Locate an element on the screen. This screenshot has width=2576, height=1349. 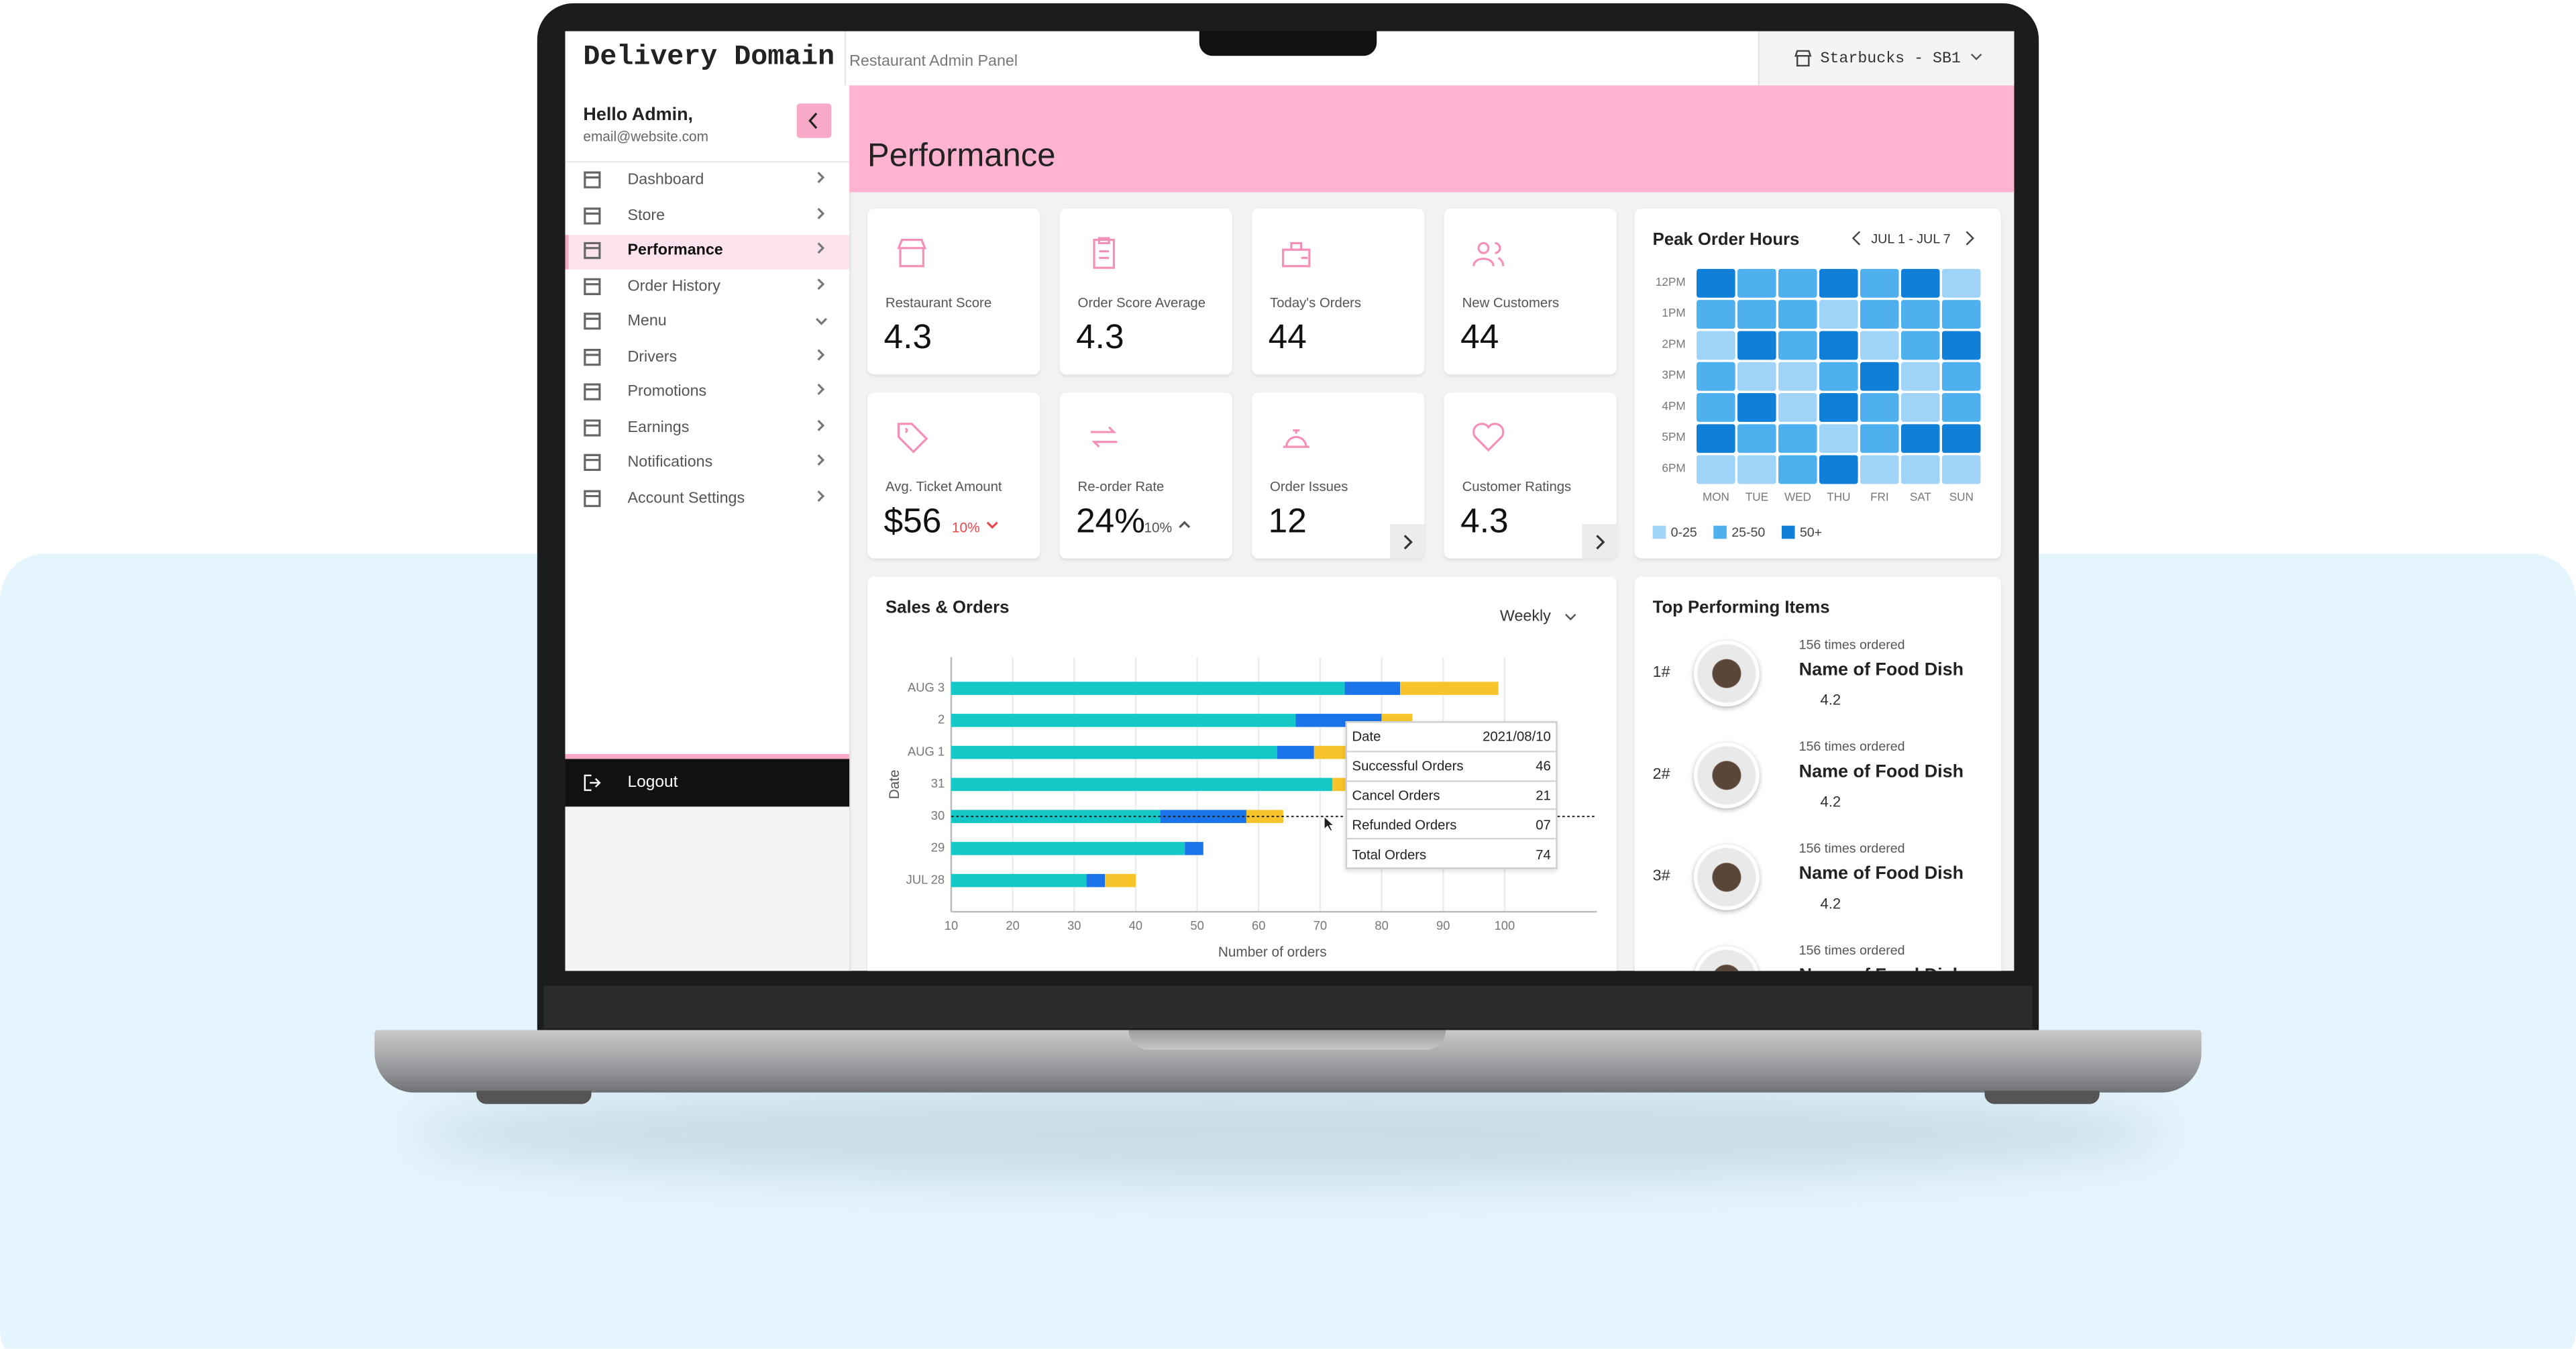
email: email@website.com is located at coordinates (645, 136).